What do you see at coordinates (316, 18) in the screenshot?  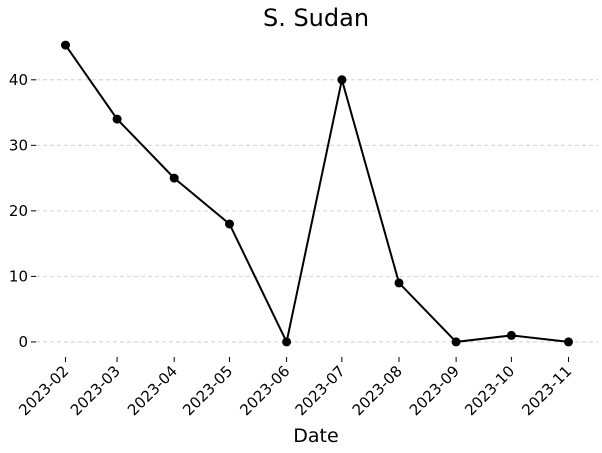 I see `chart-title: S. Sudan` at bounding box center [316, 18].